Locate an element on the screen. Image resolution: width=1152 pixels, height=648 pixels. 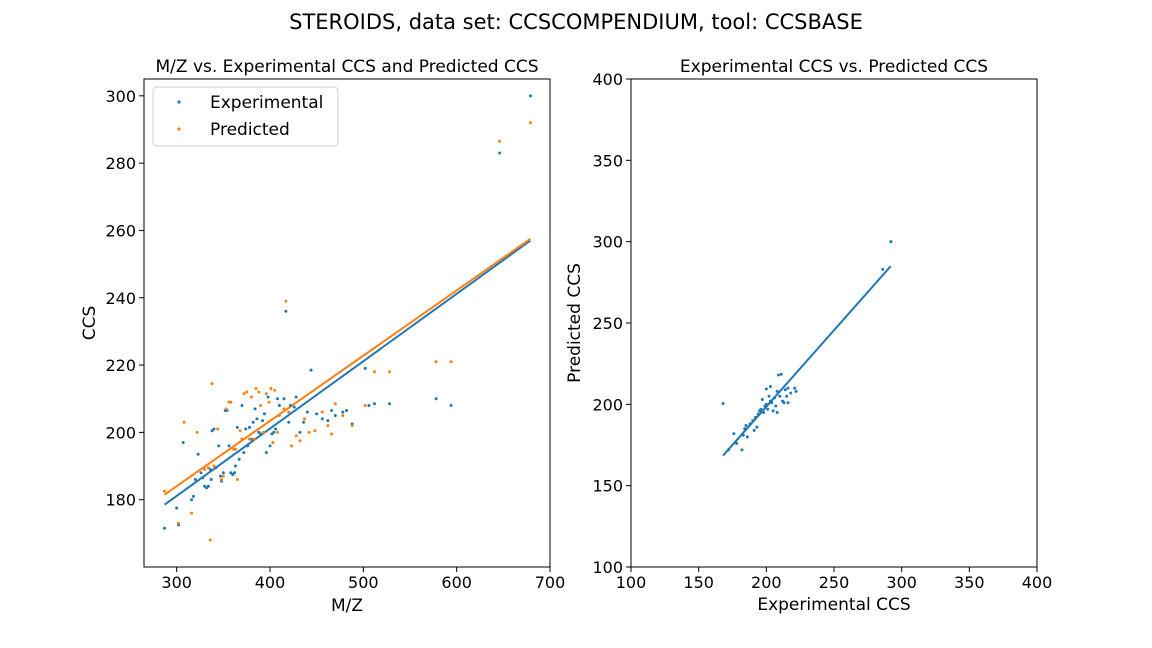
mz-plot-experimental-line is located at coordinates (347, 372).